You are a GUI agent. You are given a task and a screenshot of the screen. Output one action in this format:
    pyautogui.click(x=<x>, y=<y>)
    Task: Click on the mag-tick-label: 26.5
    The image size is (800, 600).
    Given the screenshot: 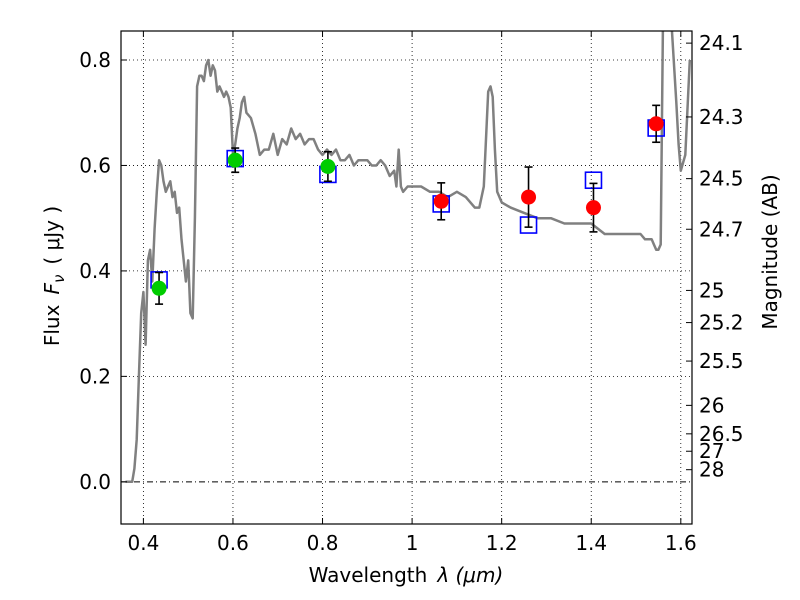 What is the action you would take?
    pyautogui.click(x=721, y=434)
    